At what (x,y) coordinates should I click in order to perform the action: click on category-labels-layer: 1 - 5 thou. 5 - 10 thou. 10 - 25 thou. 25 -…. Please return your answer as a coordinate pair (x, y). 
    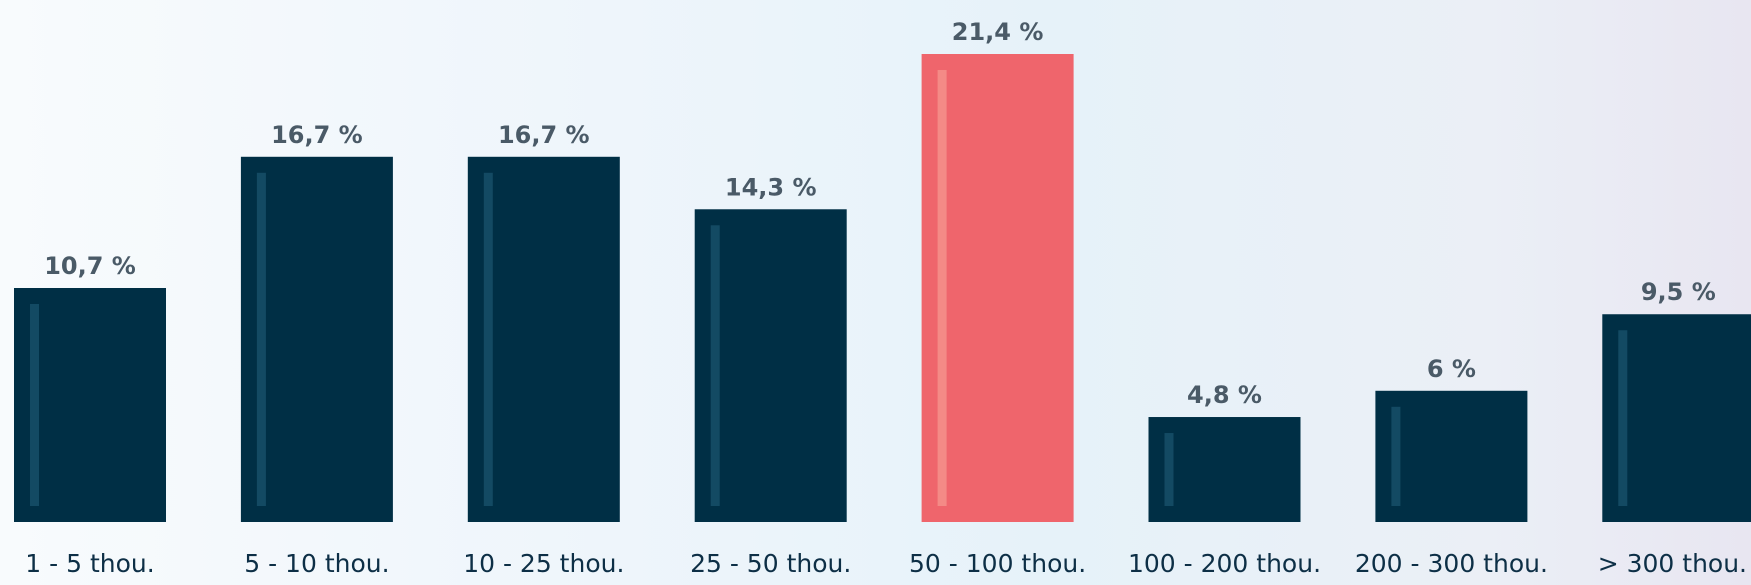
    Looking at the image, I should click on (886, 563).